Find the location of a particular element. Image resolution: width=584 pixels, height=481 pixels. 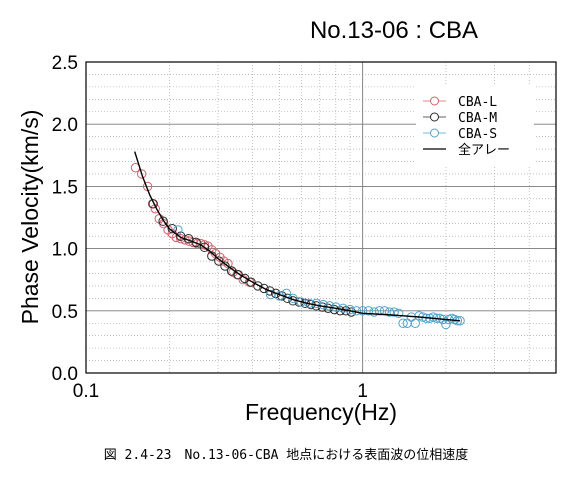

y-axis-label: Phase Velocity(km/s) is located at coordinates (30, 217).